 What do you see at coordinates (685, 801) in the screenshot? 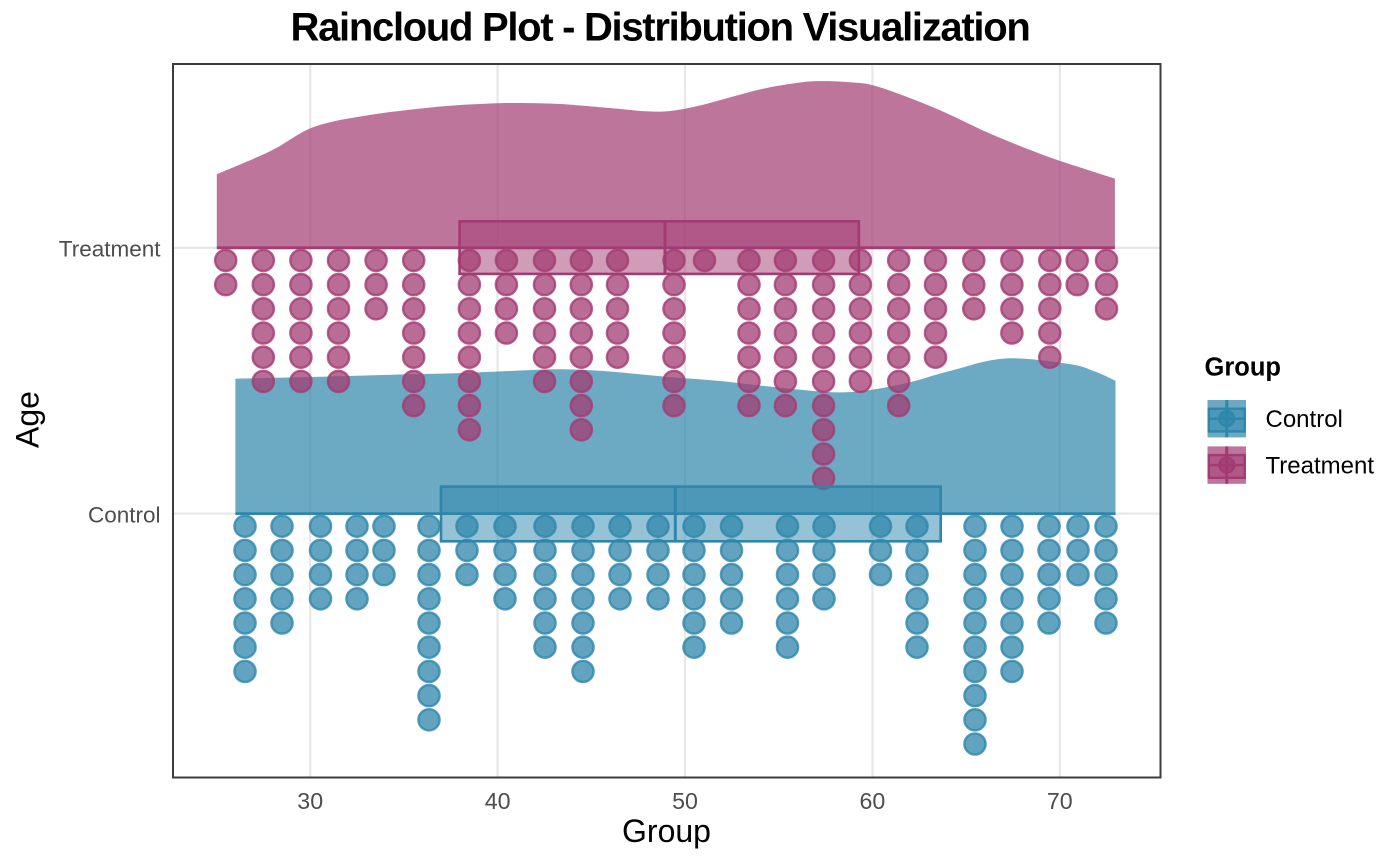
I see `svg-text: 50` at bounding box center [685, 801].